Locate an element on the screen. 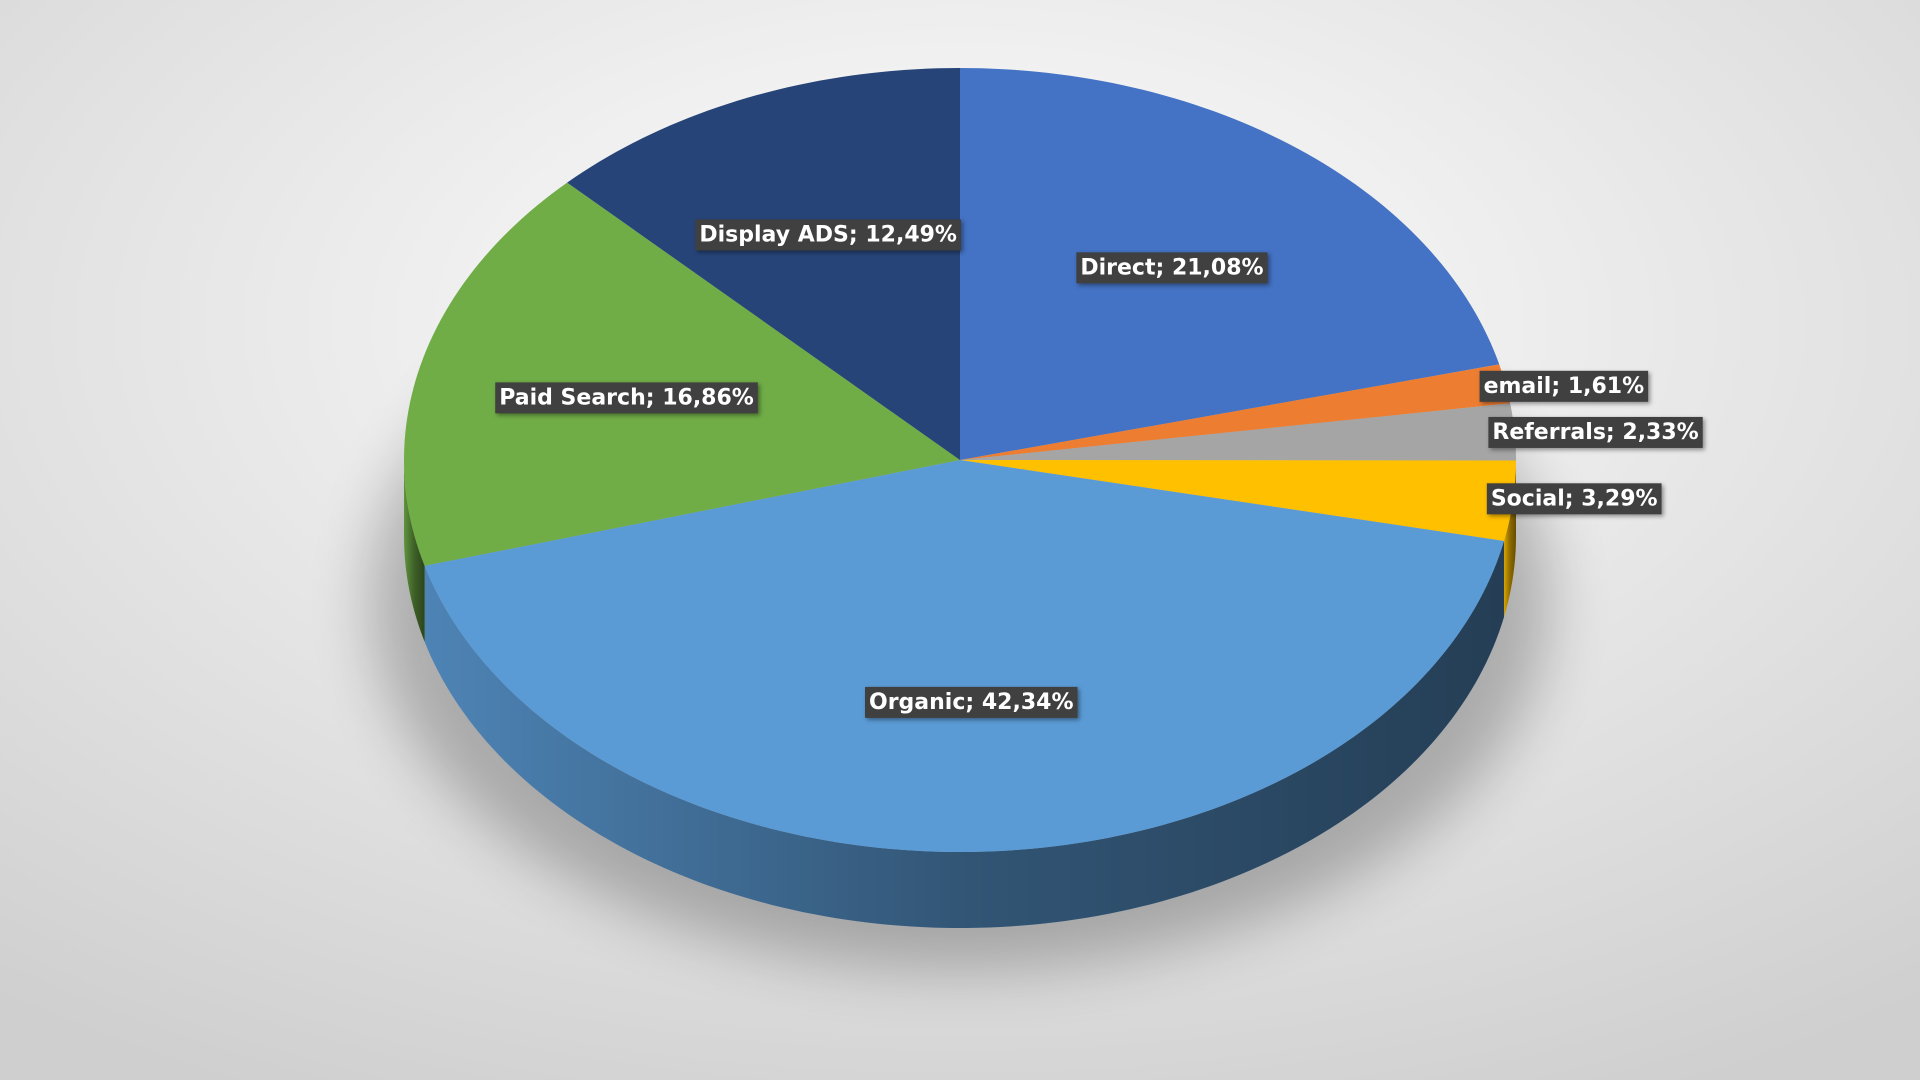 Image resolution: width=1920 pixels, height=1080 pixels. label-value: 42,34% is located at coordinates (1028, 702).